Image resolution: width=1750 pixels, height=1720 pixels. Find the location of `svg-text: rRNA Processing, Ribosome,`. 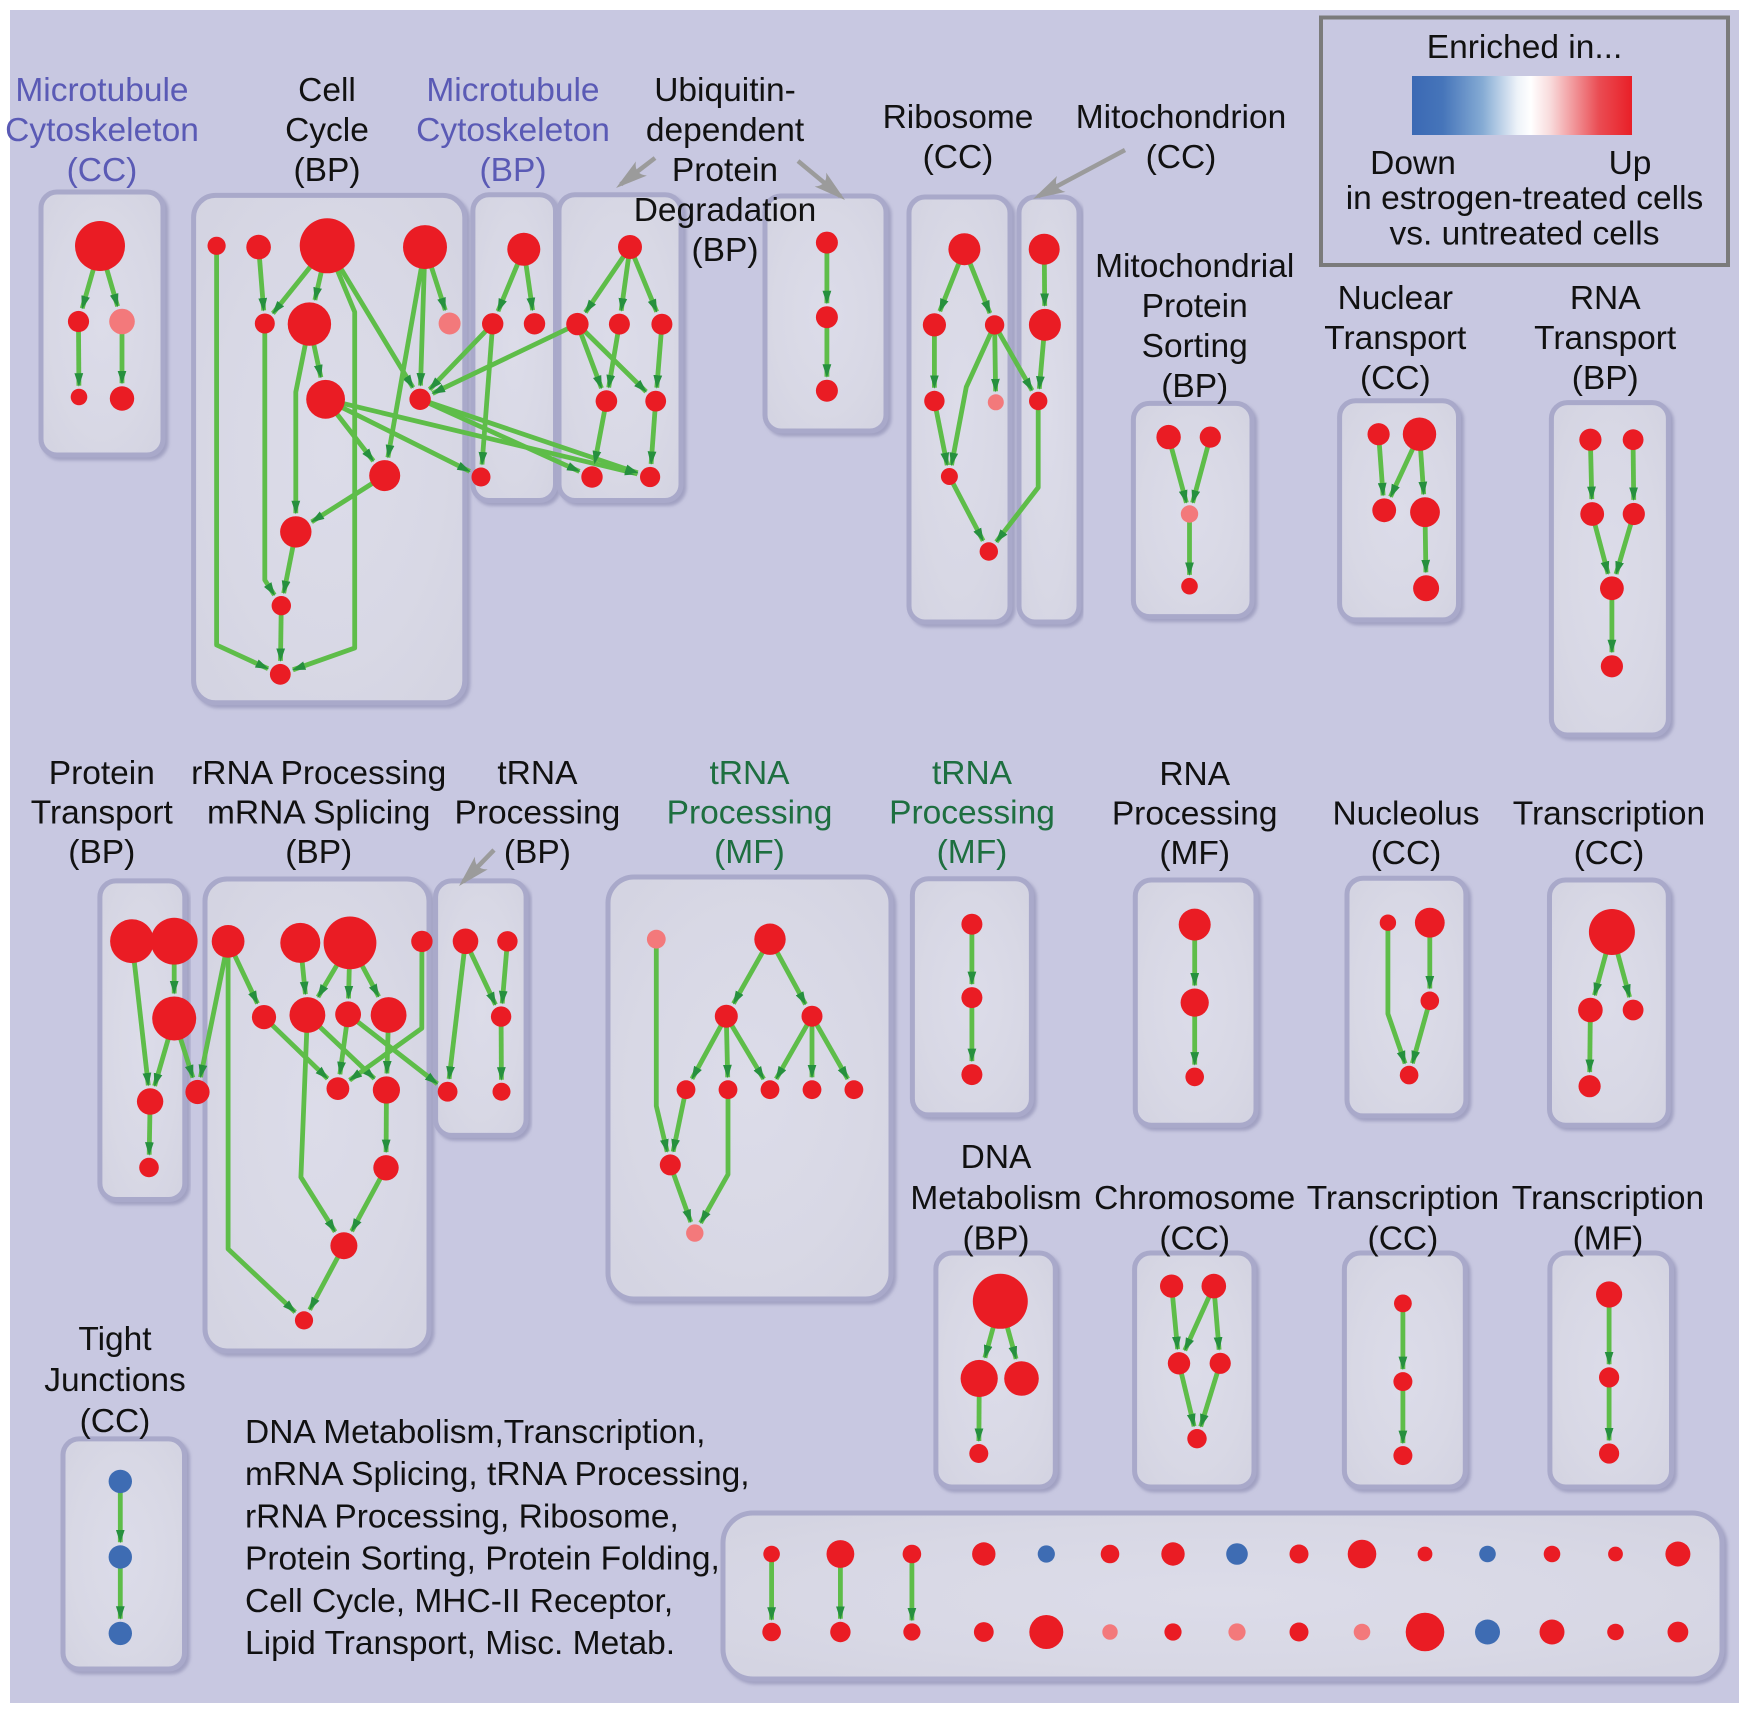

svg-text: rRNA Processing, Ribosome, is located at coordinates (462, 1516).